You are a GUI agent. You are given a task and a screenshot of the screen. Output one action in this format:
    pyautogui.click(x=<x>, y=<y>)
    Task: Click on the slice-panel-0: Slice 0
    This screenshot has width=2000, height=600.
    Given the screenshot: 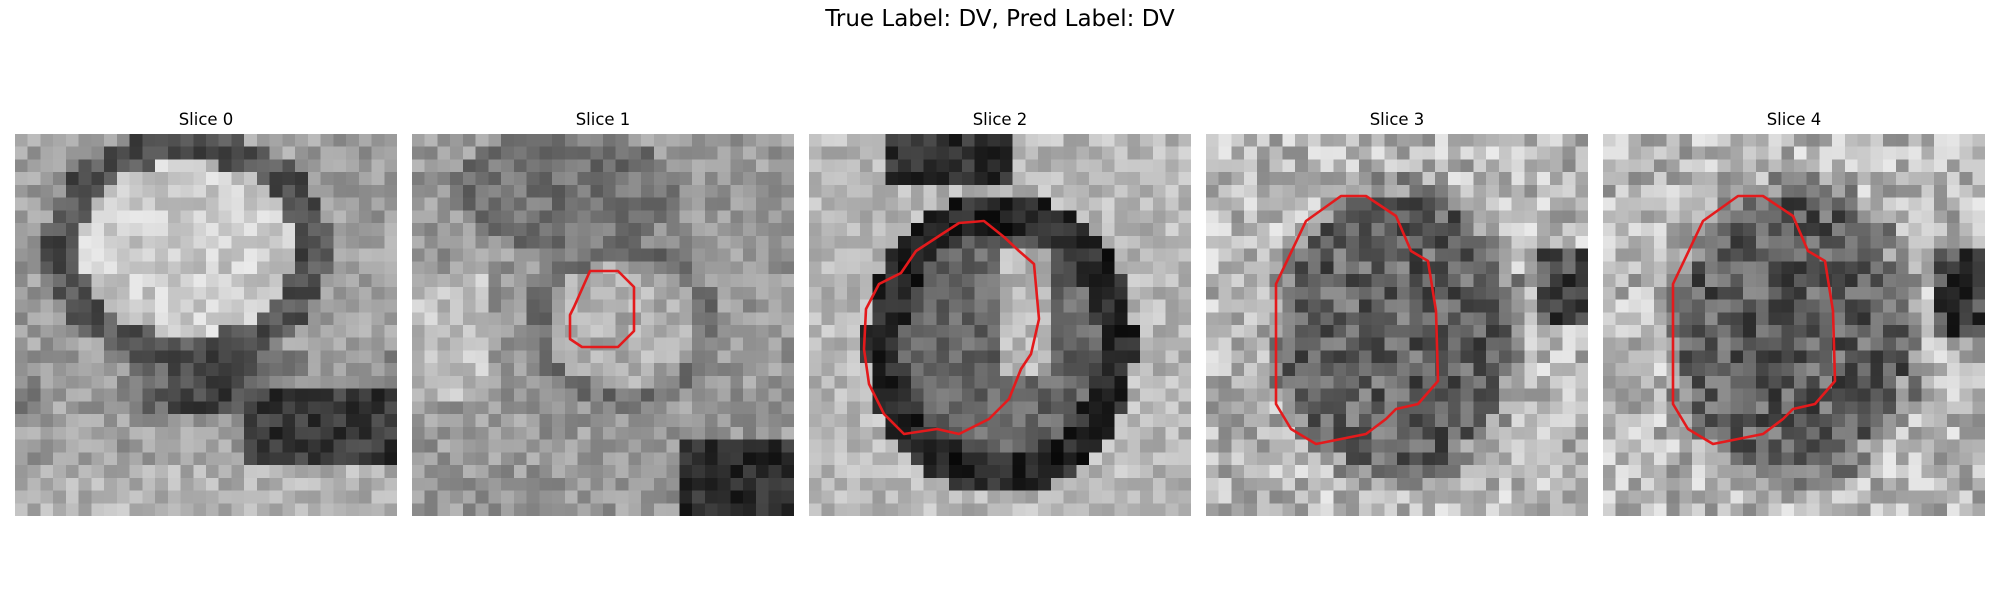 What is the action you would take?
    pyautogui.click(x=206, y=312)
    